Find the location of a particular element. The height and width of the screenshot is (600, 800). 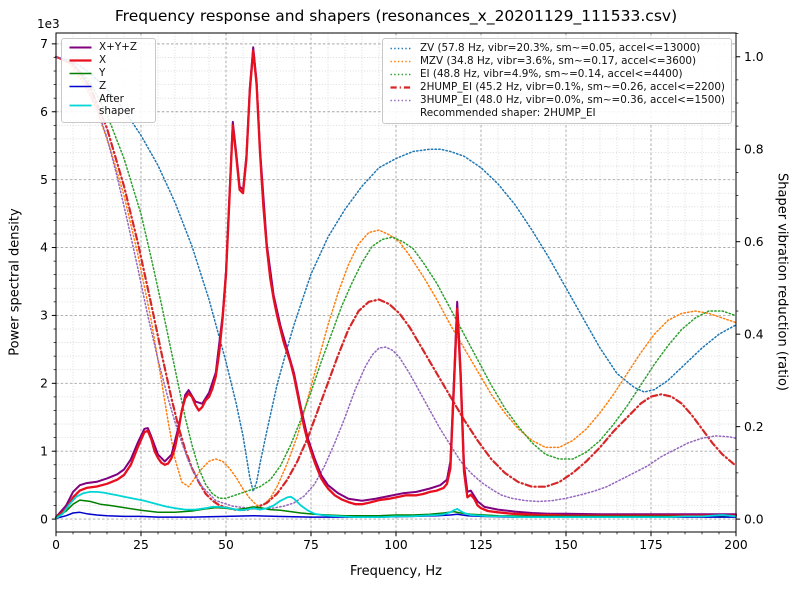

x-axis-label: Frequency, Hz is located at coordinates (396, 571).